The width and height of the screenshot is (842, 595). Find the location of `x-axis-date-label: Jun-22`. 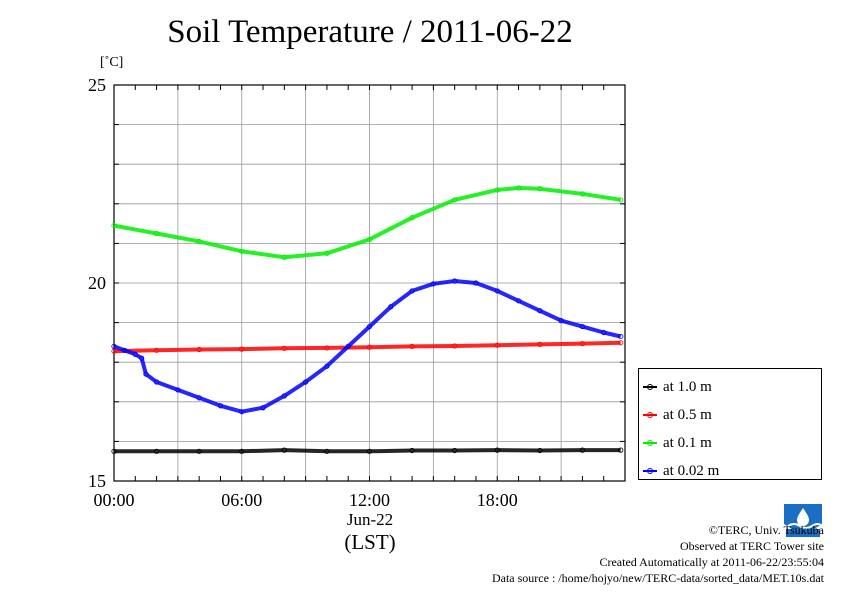

x-axis-date-label: Jun-22 is located at coordinates (370, 519).